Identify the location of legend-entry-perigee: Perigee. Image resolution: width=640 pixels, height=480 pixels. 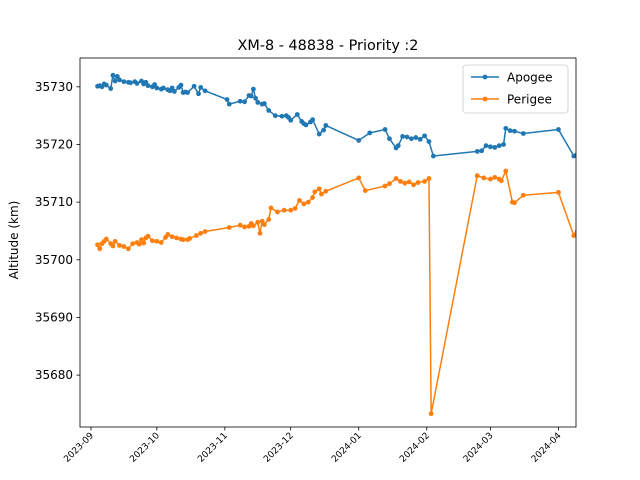
(511, 100).